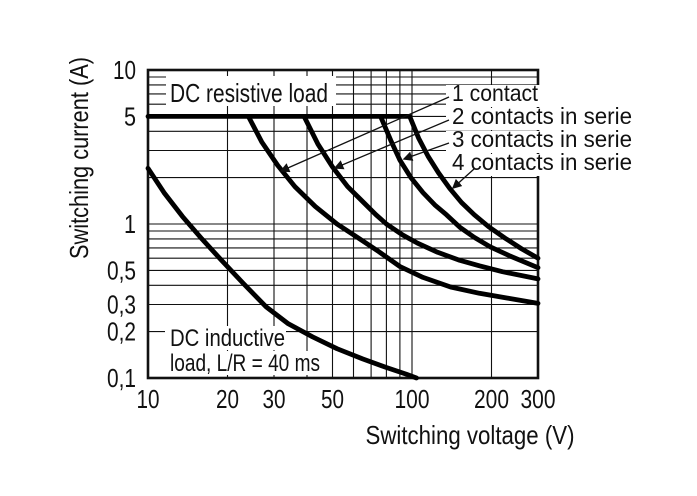  Describe the element at coordinates (391, 144) in the screenshot. I see `leader-arrow-2-contacts` at that location.